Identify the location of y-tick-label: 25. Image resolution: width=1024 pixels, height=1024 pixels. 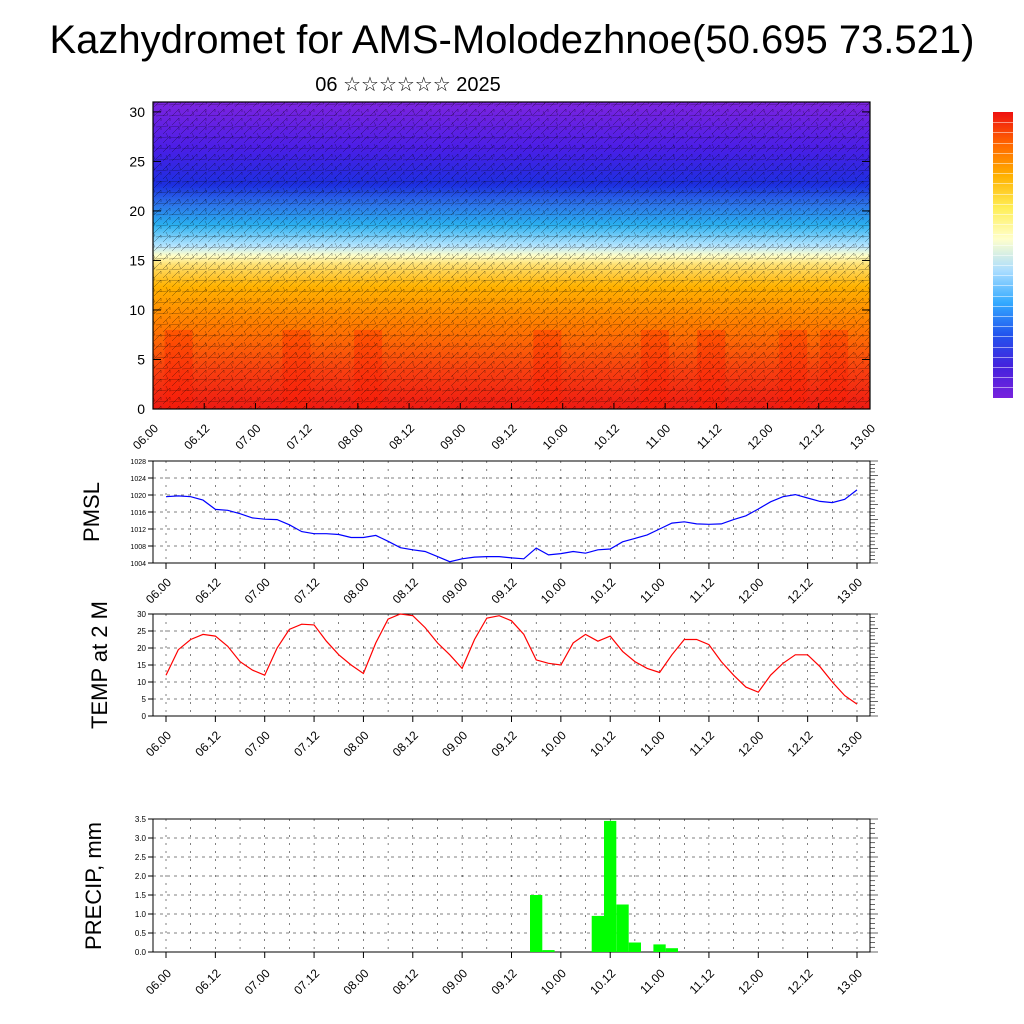
(141, 631).